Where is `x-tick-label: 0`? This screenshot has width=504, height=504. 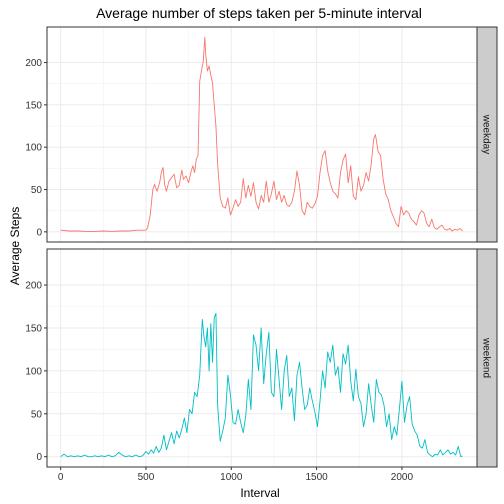
x-tick-label: 0 is located at coordinates (61, 477).